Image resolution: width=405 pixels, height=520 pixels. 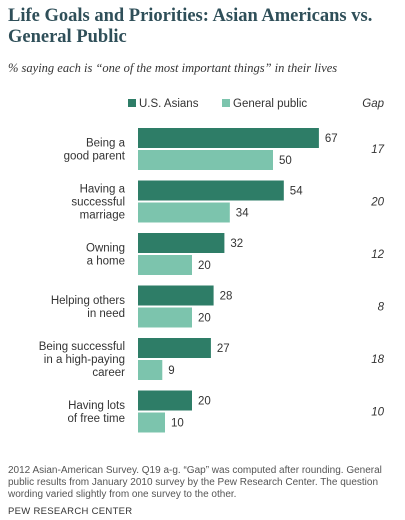 I want to click on category-label: Having a successful marriage, so click(x=98, y=203).